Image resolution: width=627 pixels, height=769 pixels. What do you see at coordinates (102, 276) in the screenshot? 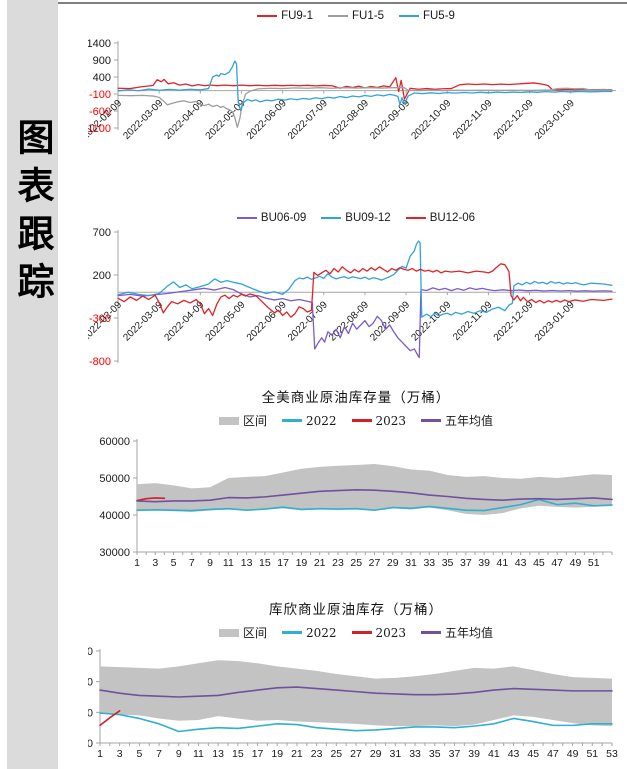
I see `svg-text: 200` at bounding box center [102, 276].